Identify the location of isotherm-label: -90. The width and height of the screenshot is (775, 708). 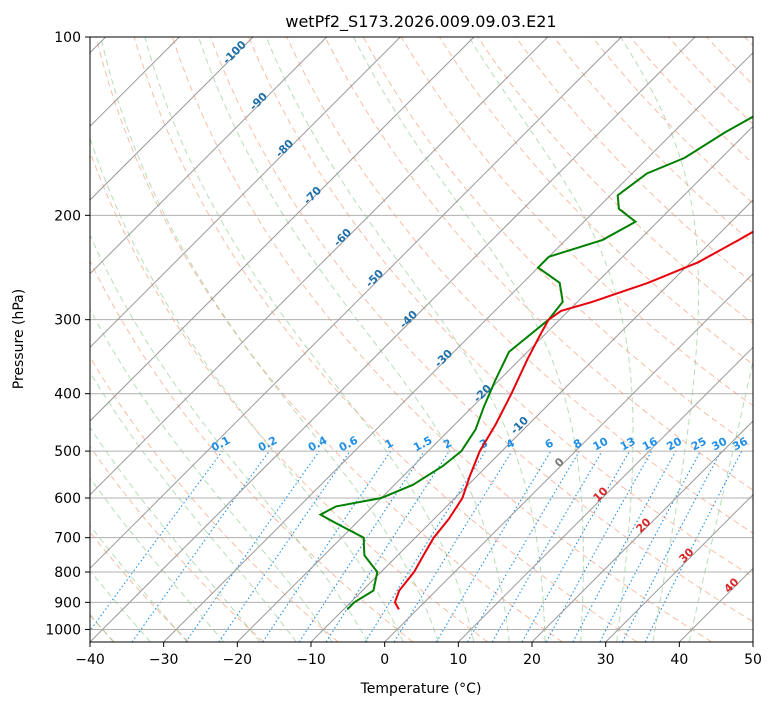
(258, 101).